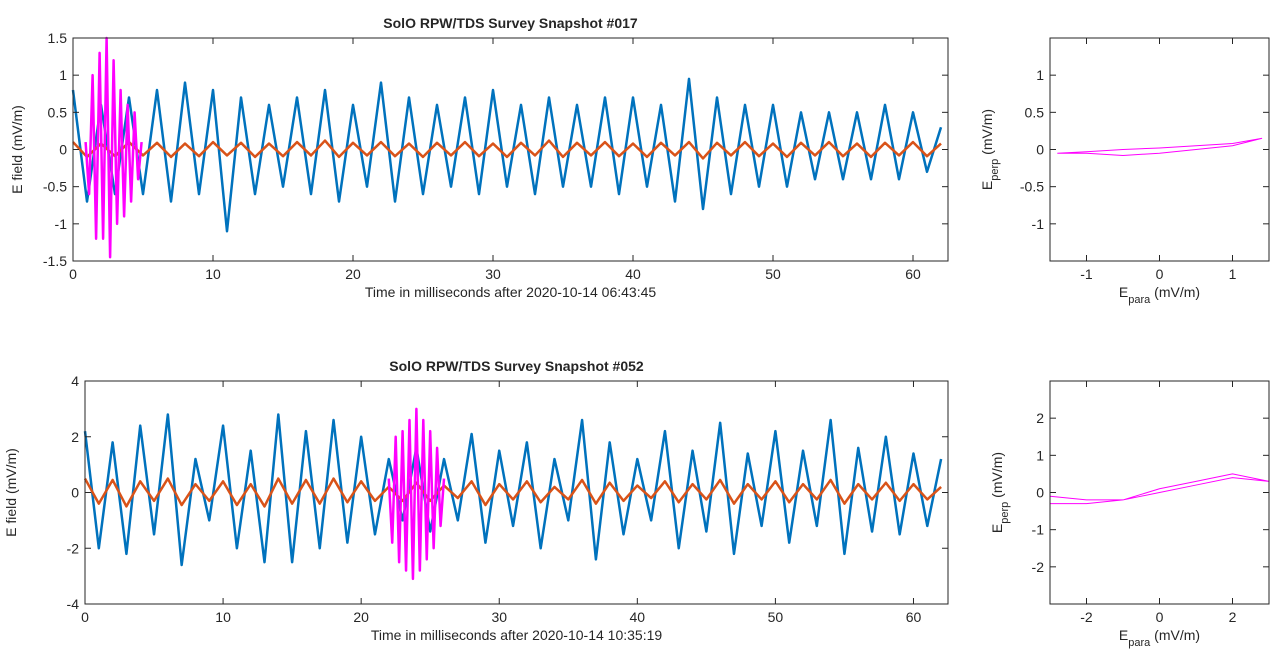  What do you see at coordinates (516, 366) in the screenshot?
I see `chart-title: SolO RPW/TDS Survey Snapshot #052` at bounding box center [516, 366].